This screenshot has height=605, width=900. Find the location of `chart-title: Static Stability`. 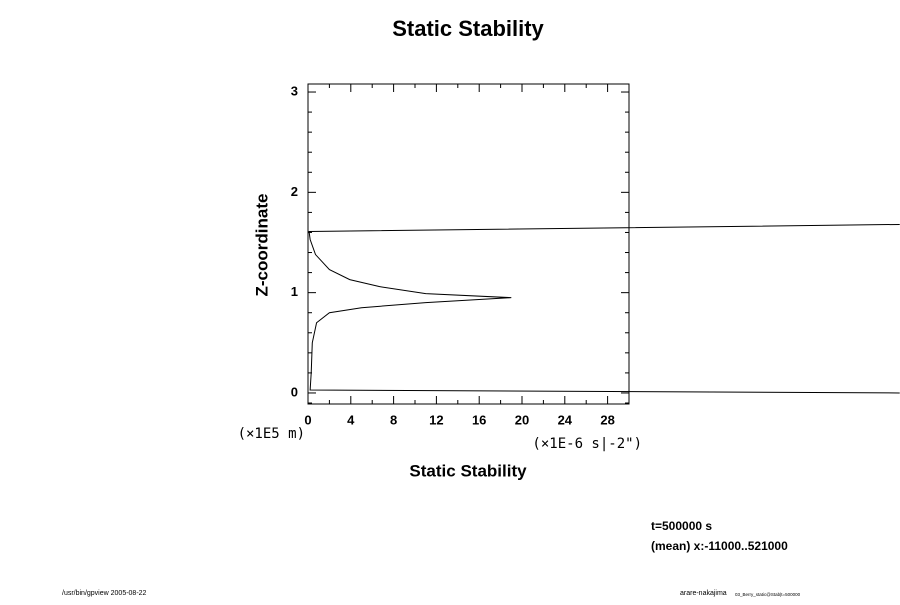

chart-title: Static Stability is located at coordinates (468, 28).